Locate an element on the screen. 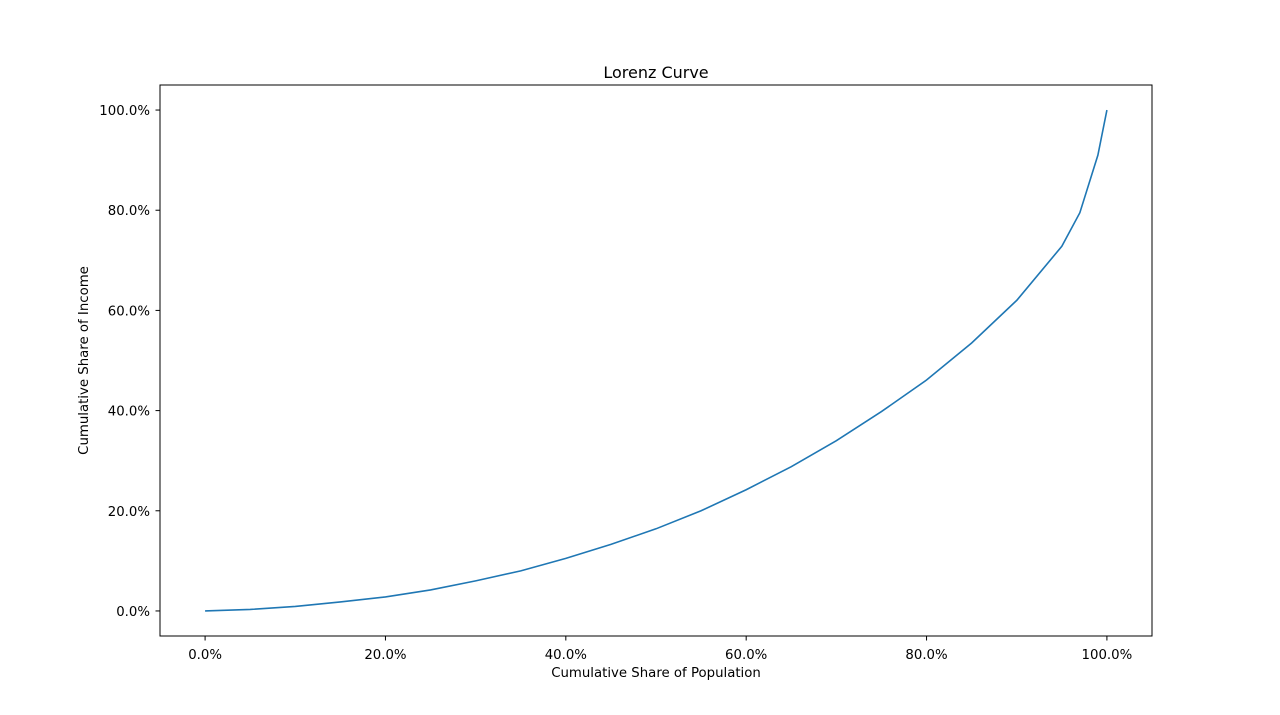 This screenshot has width=1280, height=715. x-tick-label: 40.0% is located at coordinates (566, 655).